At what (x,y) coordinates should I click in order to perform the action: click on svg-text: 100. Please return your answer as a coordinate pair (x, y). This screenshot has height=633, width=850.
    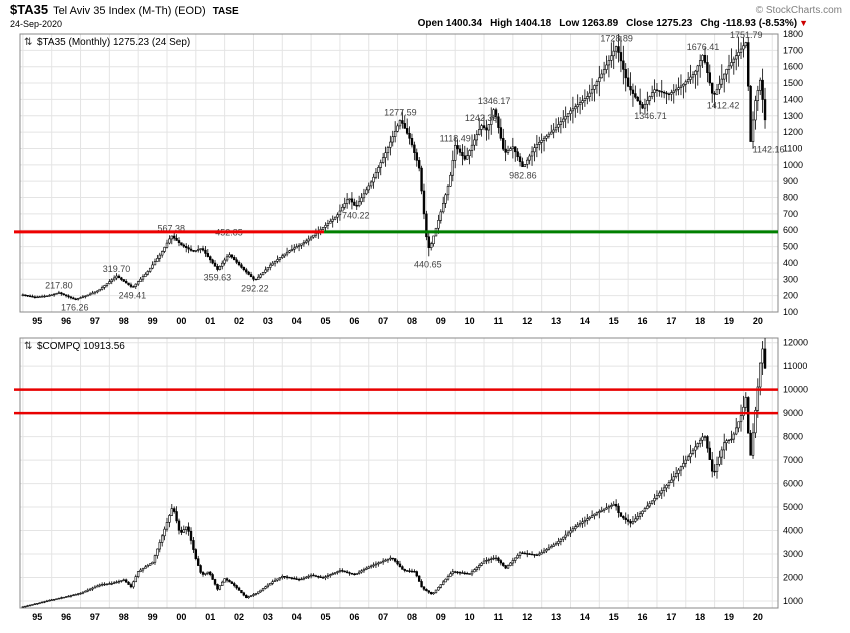
    Looking at the image, I should click on (790, 312).